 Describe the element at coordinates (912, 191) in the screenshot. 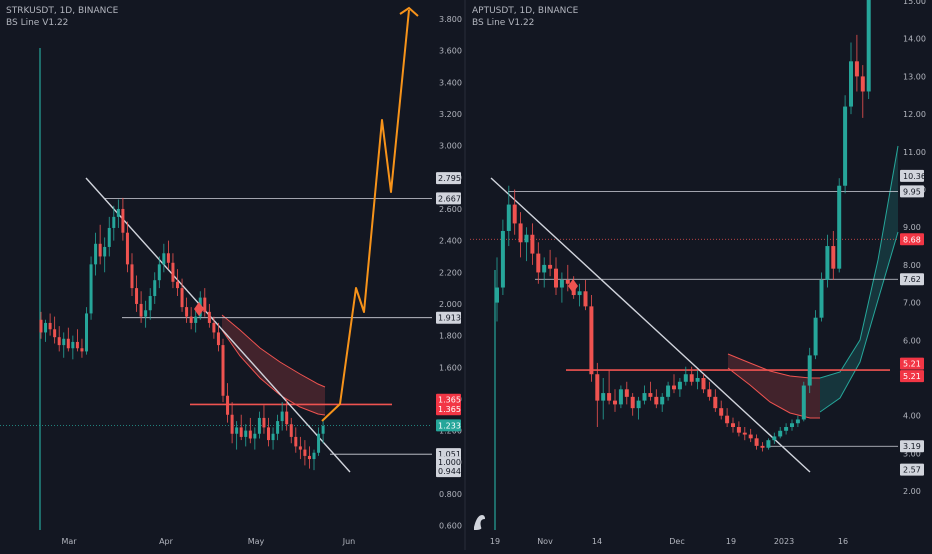

I see `right-price-label: 9.95` at that location.